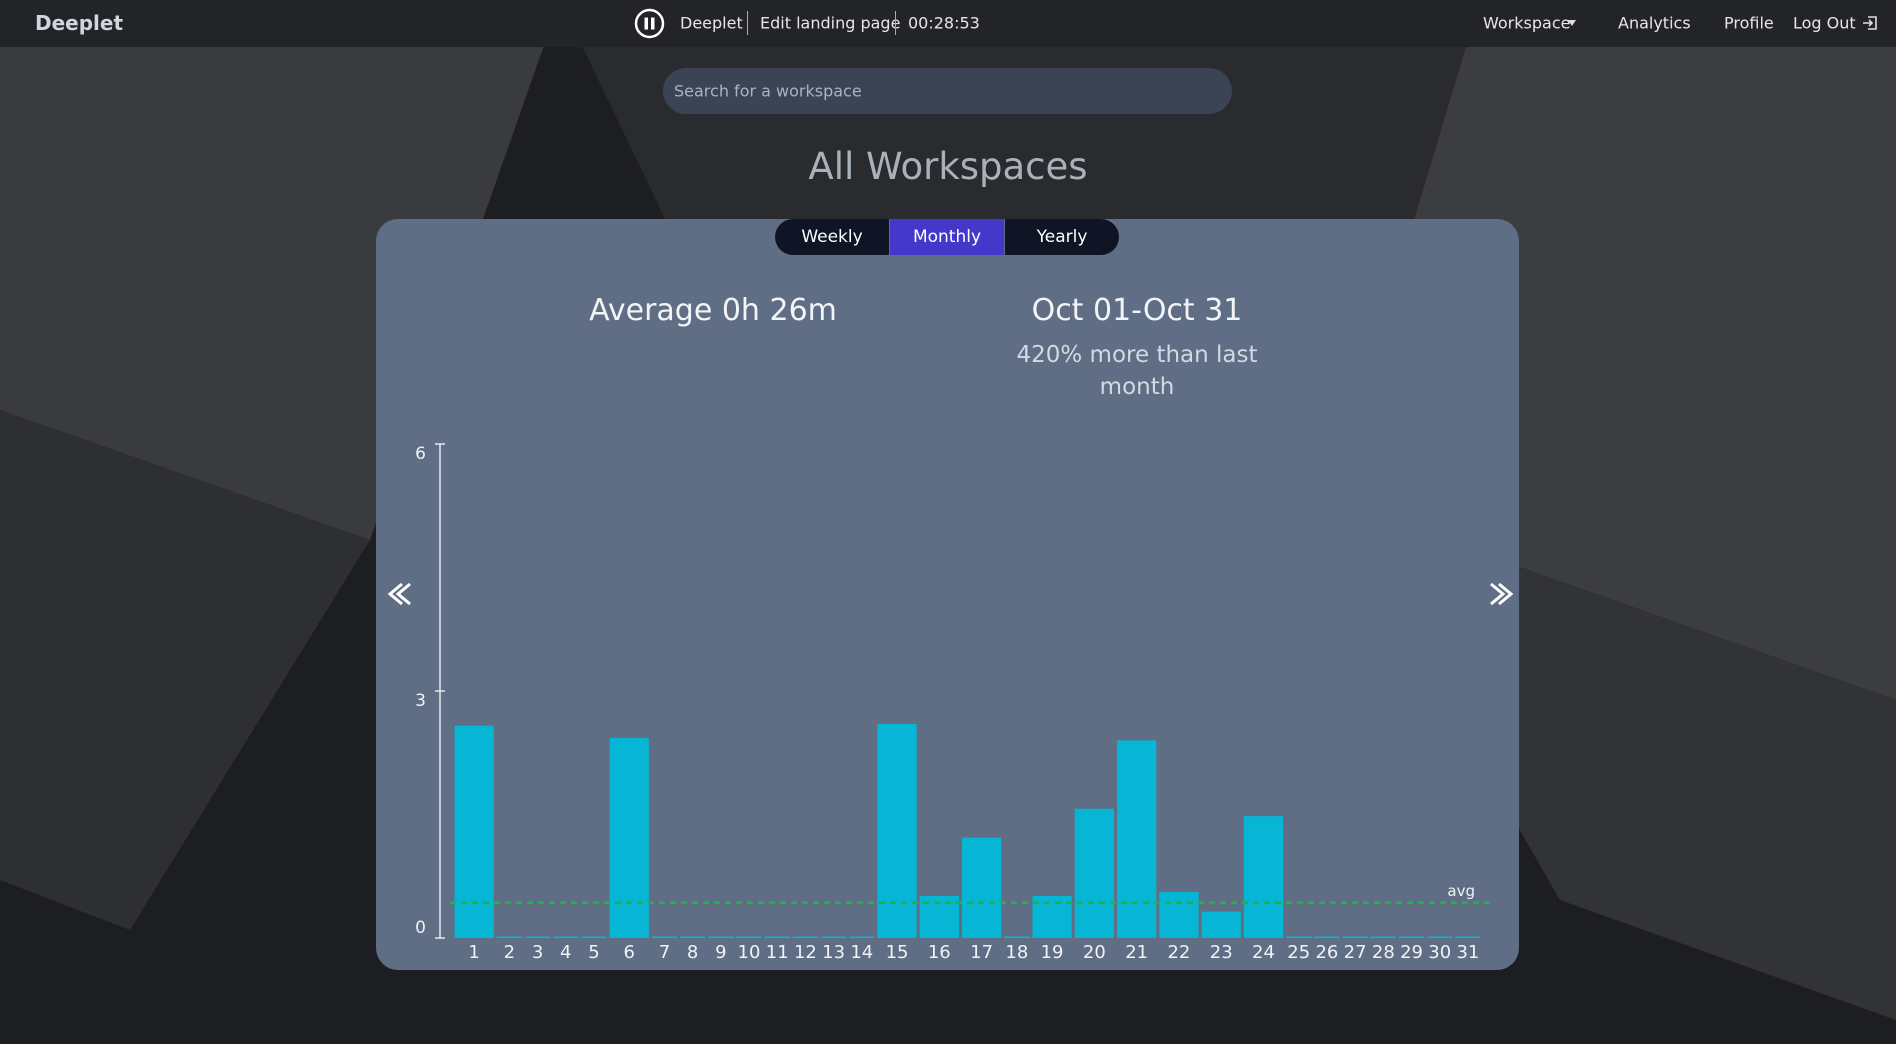 The width and height of the screenshot is (1896, 1044). Describe the element at coordinates (664, 952) in the screenshot. I see `x-tick-label: 7` at that location.